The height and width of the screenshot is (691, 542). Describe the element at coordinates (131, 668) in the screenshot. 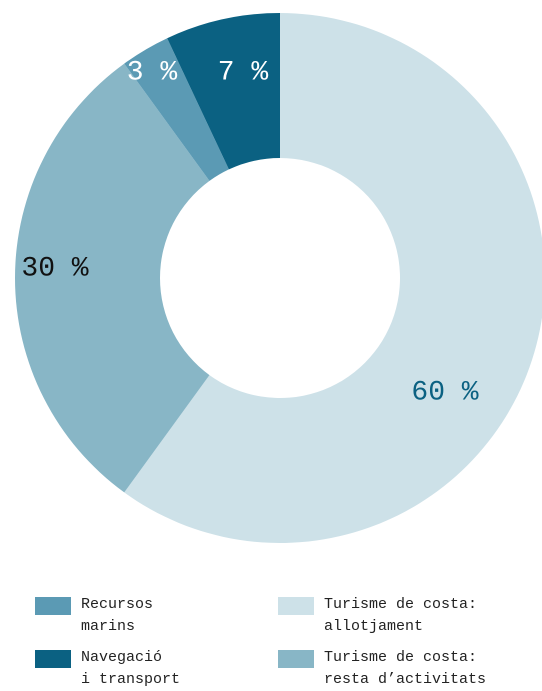

I see `legend-label: Navegació i transport` at that location.